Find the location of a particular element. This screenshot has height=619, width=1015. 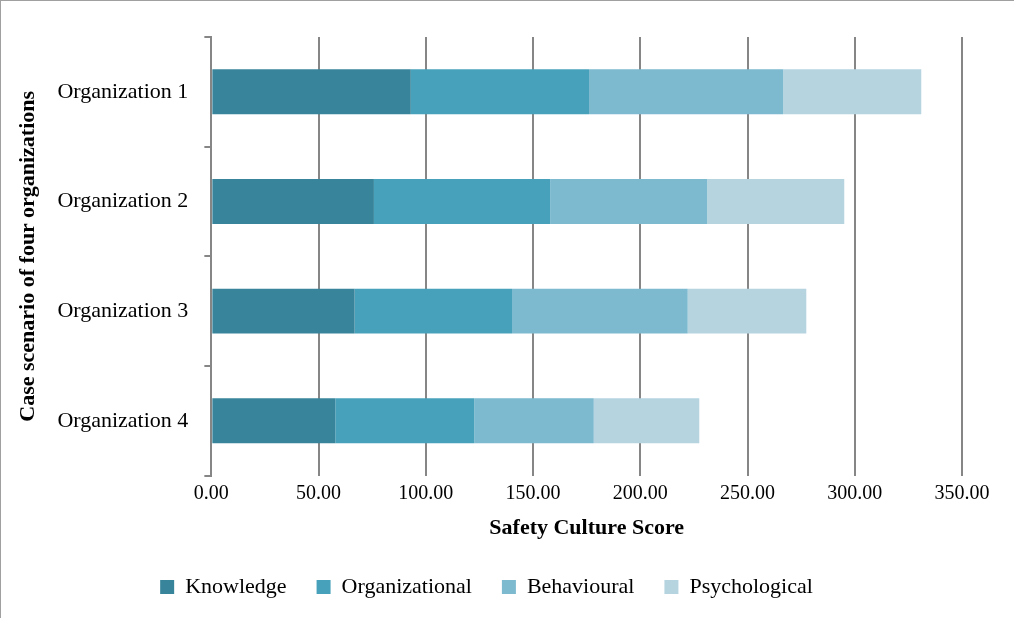

y-tick-label: Organization 3 is located at coordinates (123, 309).